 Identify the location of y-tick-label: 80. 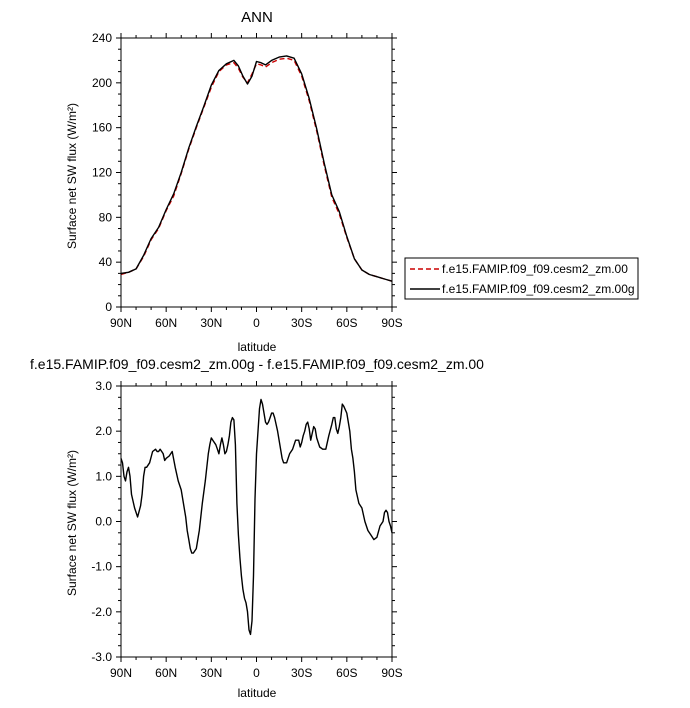
(106, 217).